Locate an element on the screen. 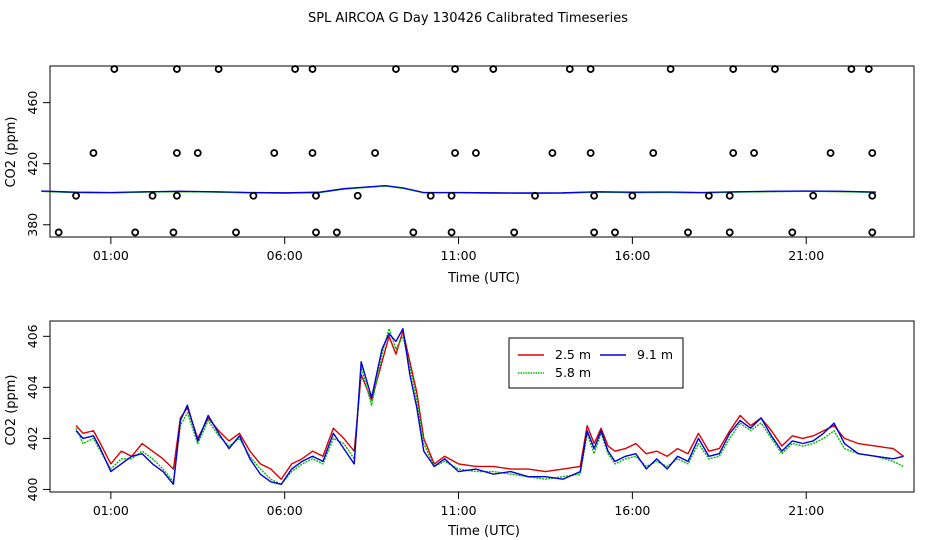 The height and width of the screenshot is (540, 936). legend-label-9-1m: 9.1 m is located at coordinates (655, 354).